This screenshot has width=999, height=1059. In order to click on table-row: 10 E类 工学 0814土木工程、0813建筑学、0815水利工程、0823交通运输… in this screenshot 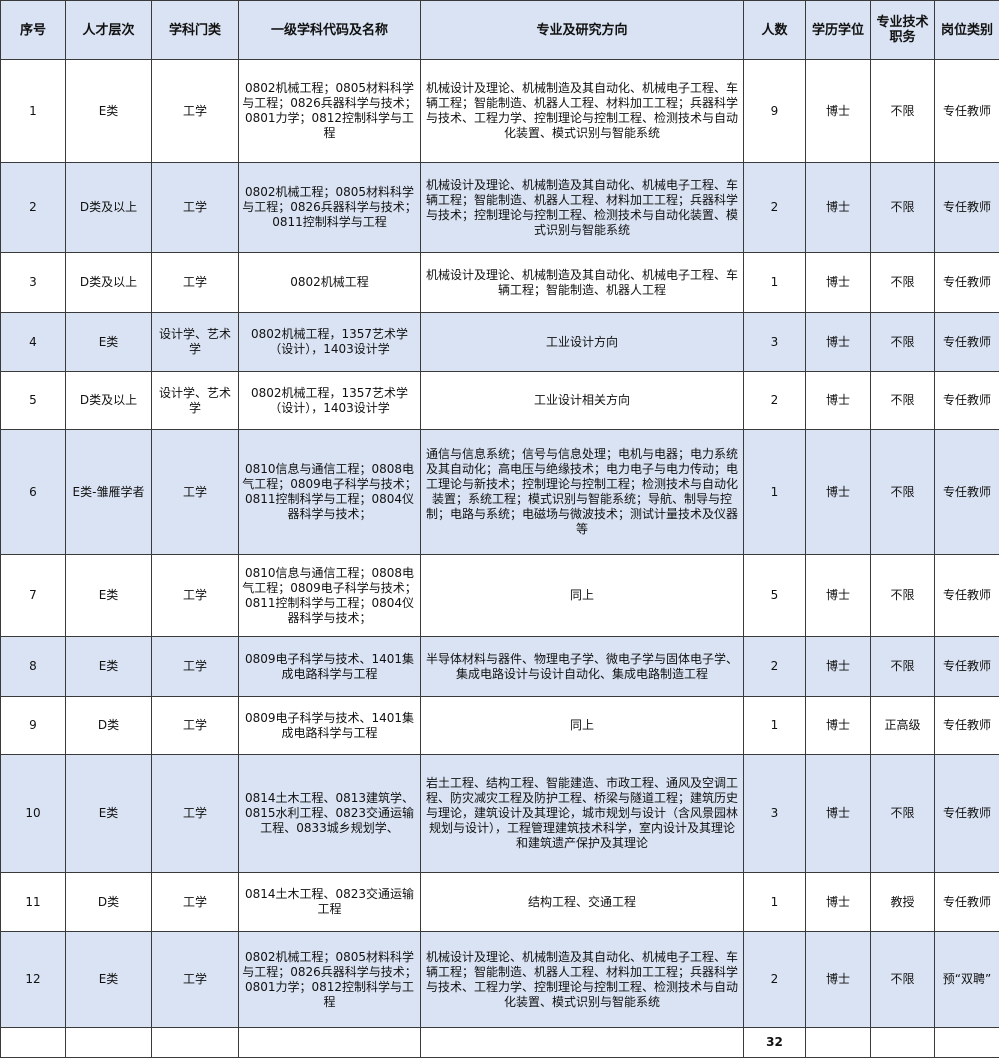, I will do `click(499, 813)`.